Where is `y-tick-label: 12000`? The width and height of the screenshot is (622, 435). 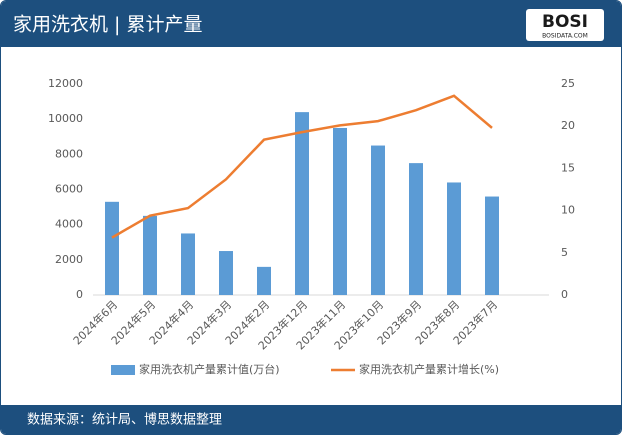 y-tick-label: 12000 is located at coordinates (65, 83).